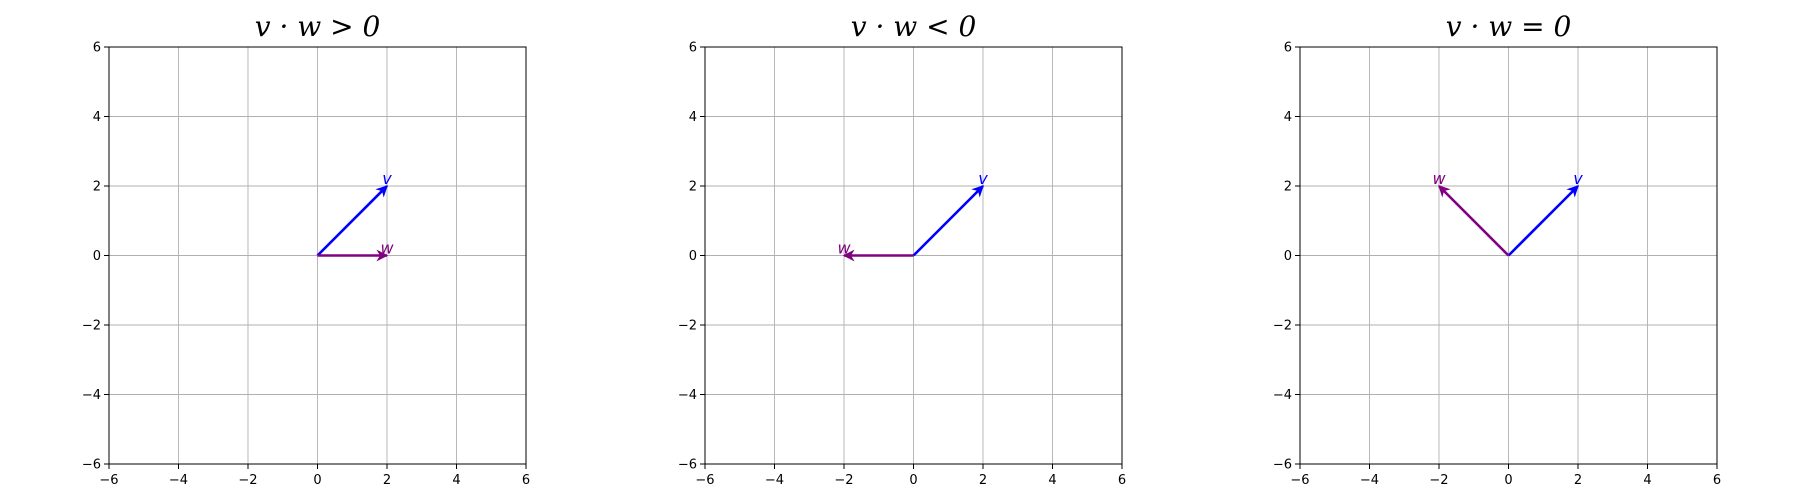 The width and height of the screenshot is (1800, 500). I want to click on chart-title: v · w = 0, so click(1509, 26).